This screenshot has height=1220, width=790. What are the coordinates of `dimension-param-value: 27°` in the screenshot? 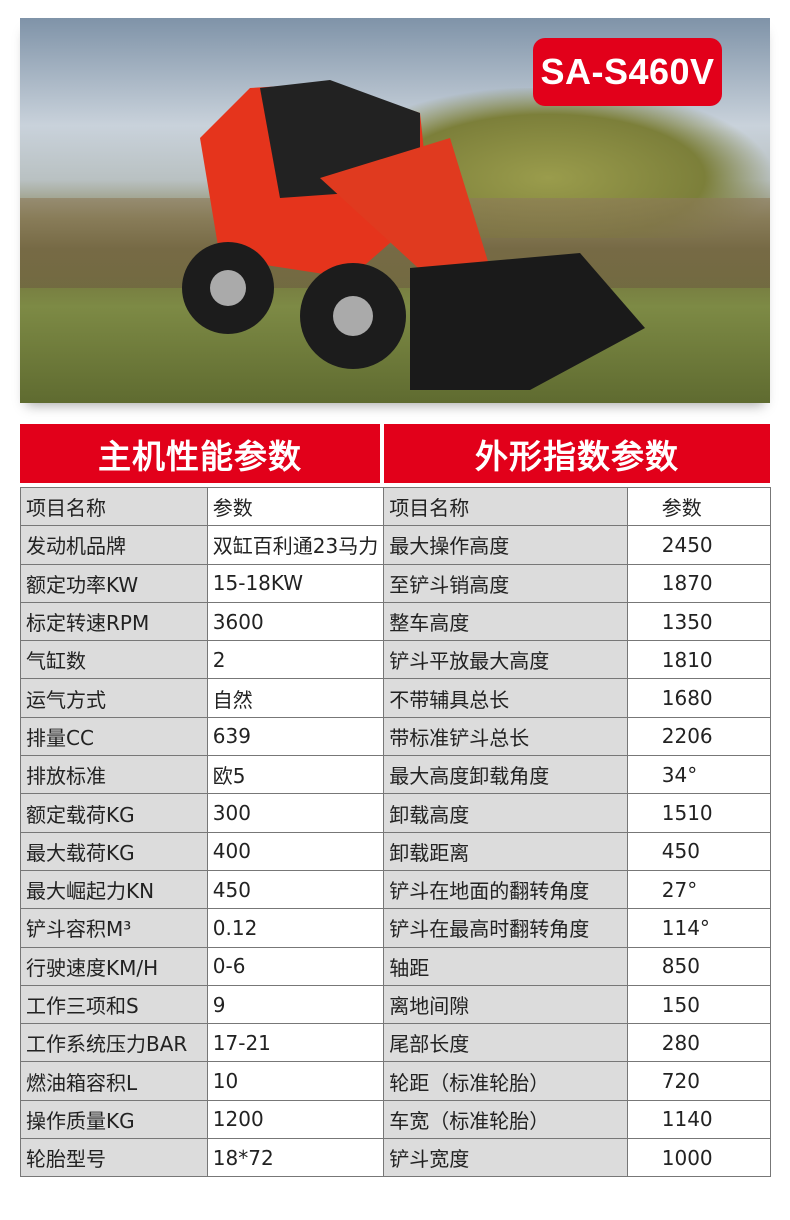 It's located at (699, 889).